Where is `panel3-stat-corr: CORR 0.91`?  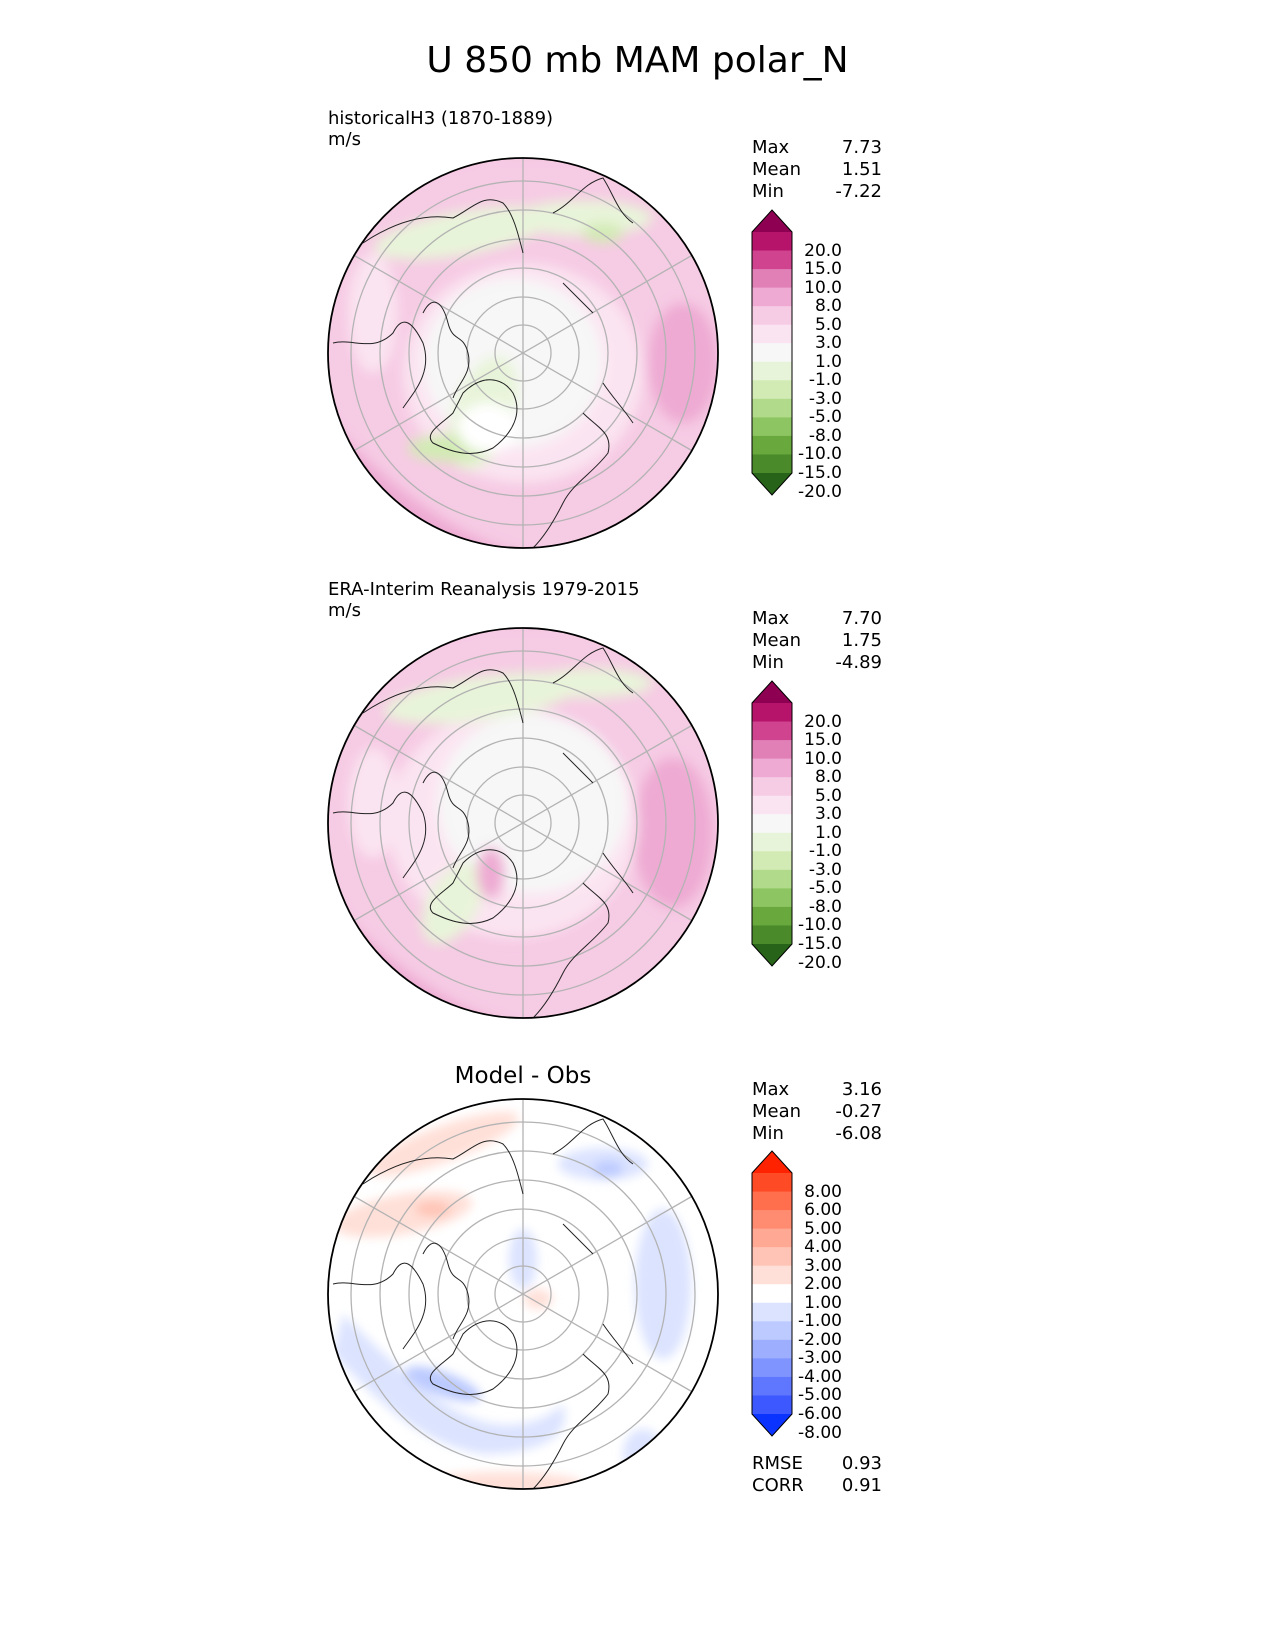
panel3-stat-corr: CORR 0.91 is located at coordinates (817, 1485).